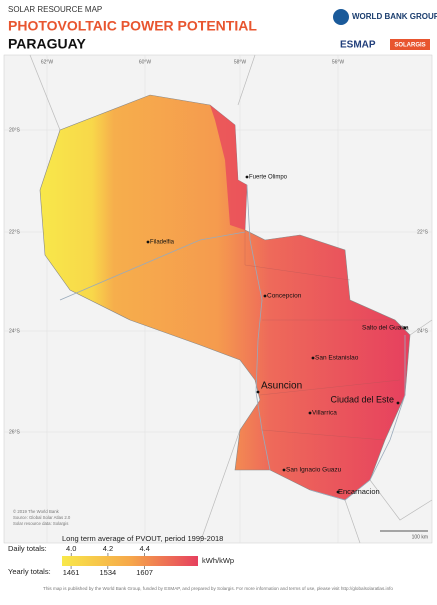 This screenshot has width=437, height=605. What do you see at coordinates (144, 548) in the screenshot?
I see `daily-tick-label: 4.4` at bounding box center [144, 548].